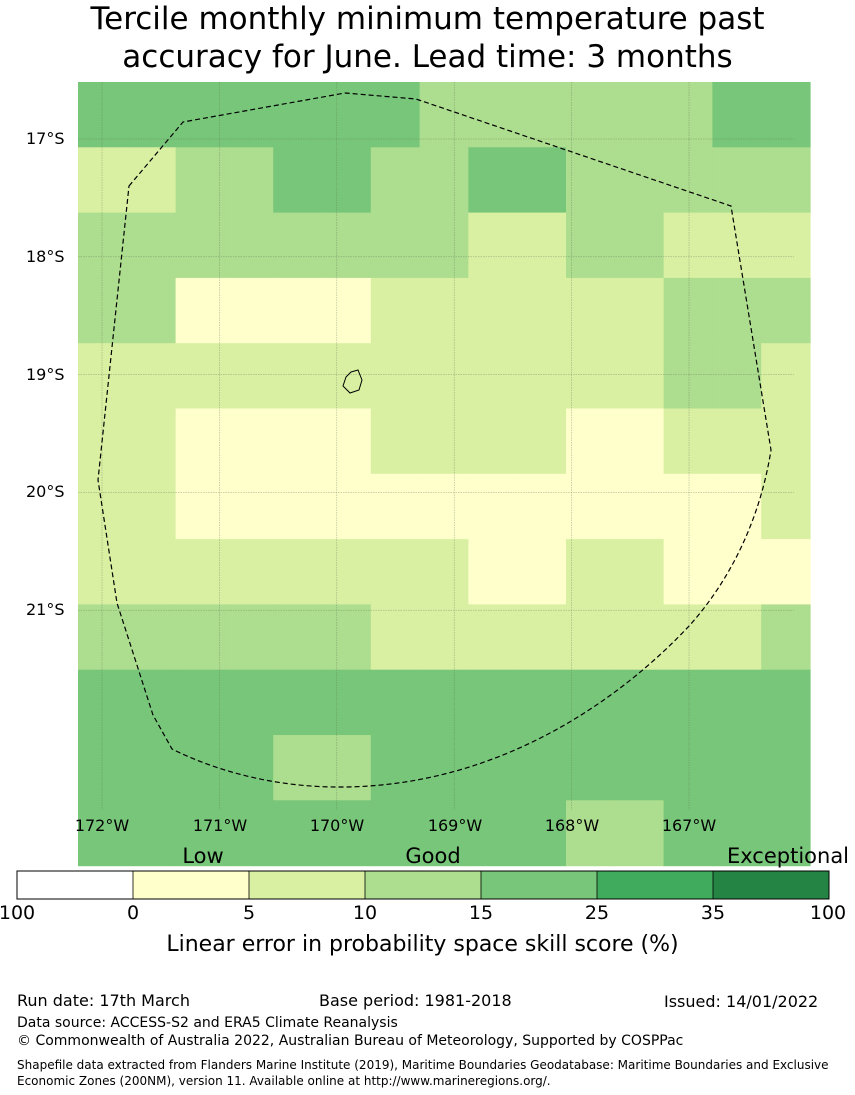 This screenshot has height=1095, width=855. I want to click on issued-date: Issued: 14/01/2022, so click(741, 1001).